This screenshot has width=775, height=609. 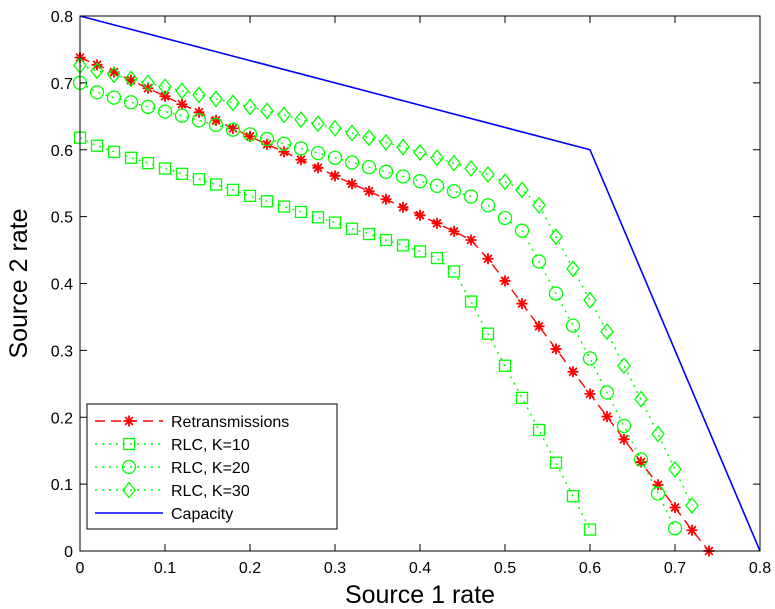 What do you see at coordinates (129, 467) in the screenshot?
I see `legend-marker-circle` at bounding box center [129, 467].